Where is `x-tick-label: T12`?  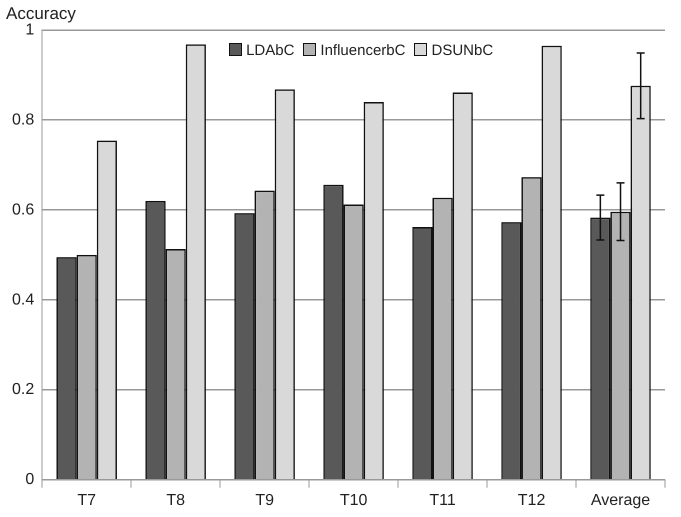 x-tick-label: T12 is located at coordinates (532, 500).